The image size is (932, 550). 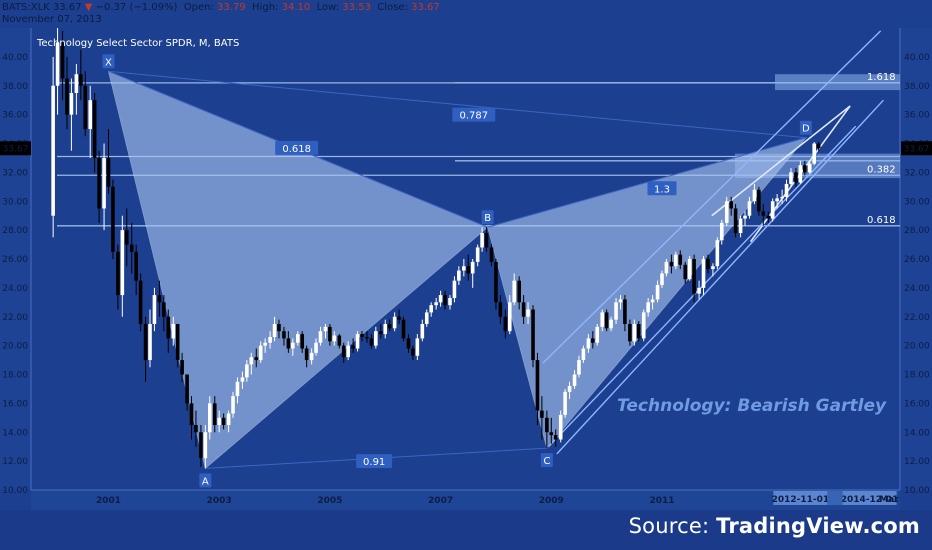 What do you see at coordinates (15, 259) in the screenshot?
I see `left-axis-strip` at bounding box center [15, 259].